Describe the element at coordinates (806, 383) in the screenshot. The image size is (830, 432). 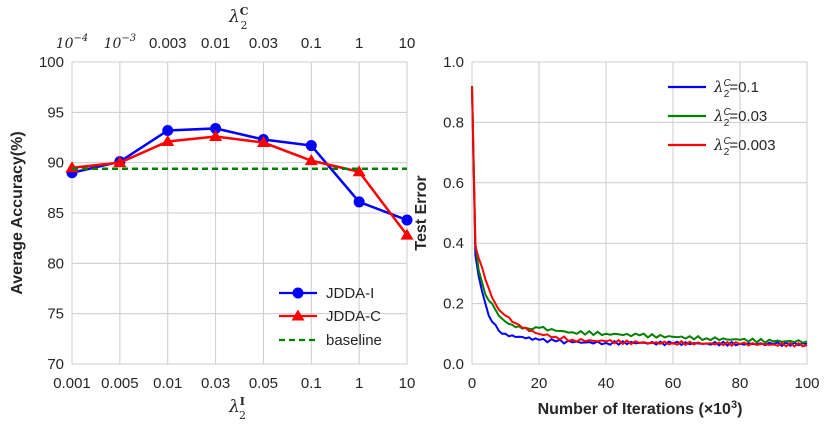
I see `right-x-tick-100: 100` at that location.